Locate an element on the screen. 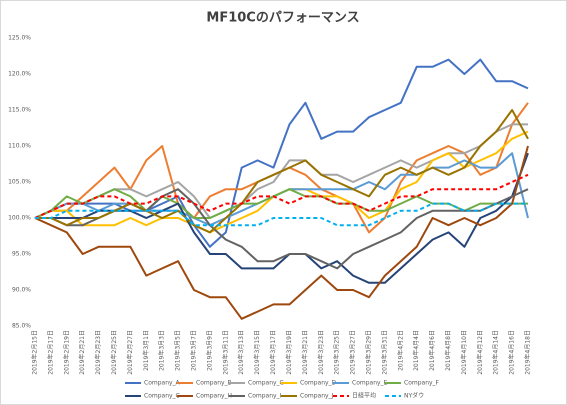  legend-label: Company_H is located at coordinates (214, 396).